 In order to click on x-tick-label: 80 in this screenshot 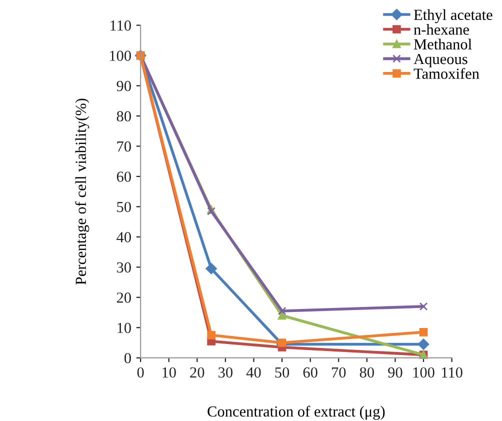, I will do `click(367, 372)`.